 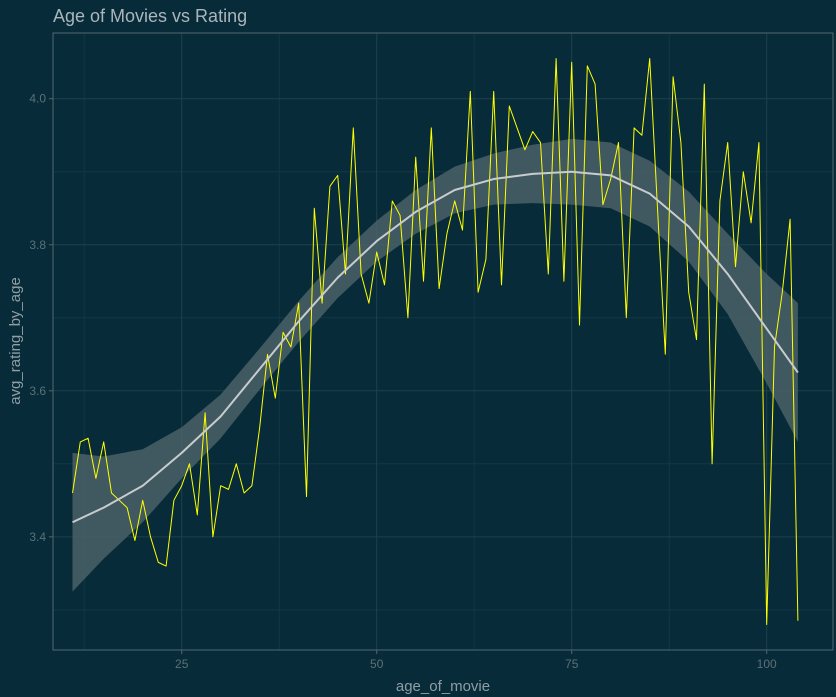 I want to click on x-tick-label: 100, so click(x=767, y=664).